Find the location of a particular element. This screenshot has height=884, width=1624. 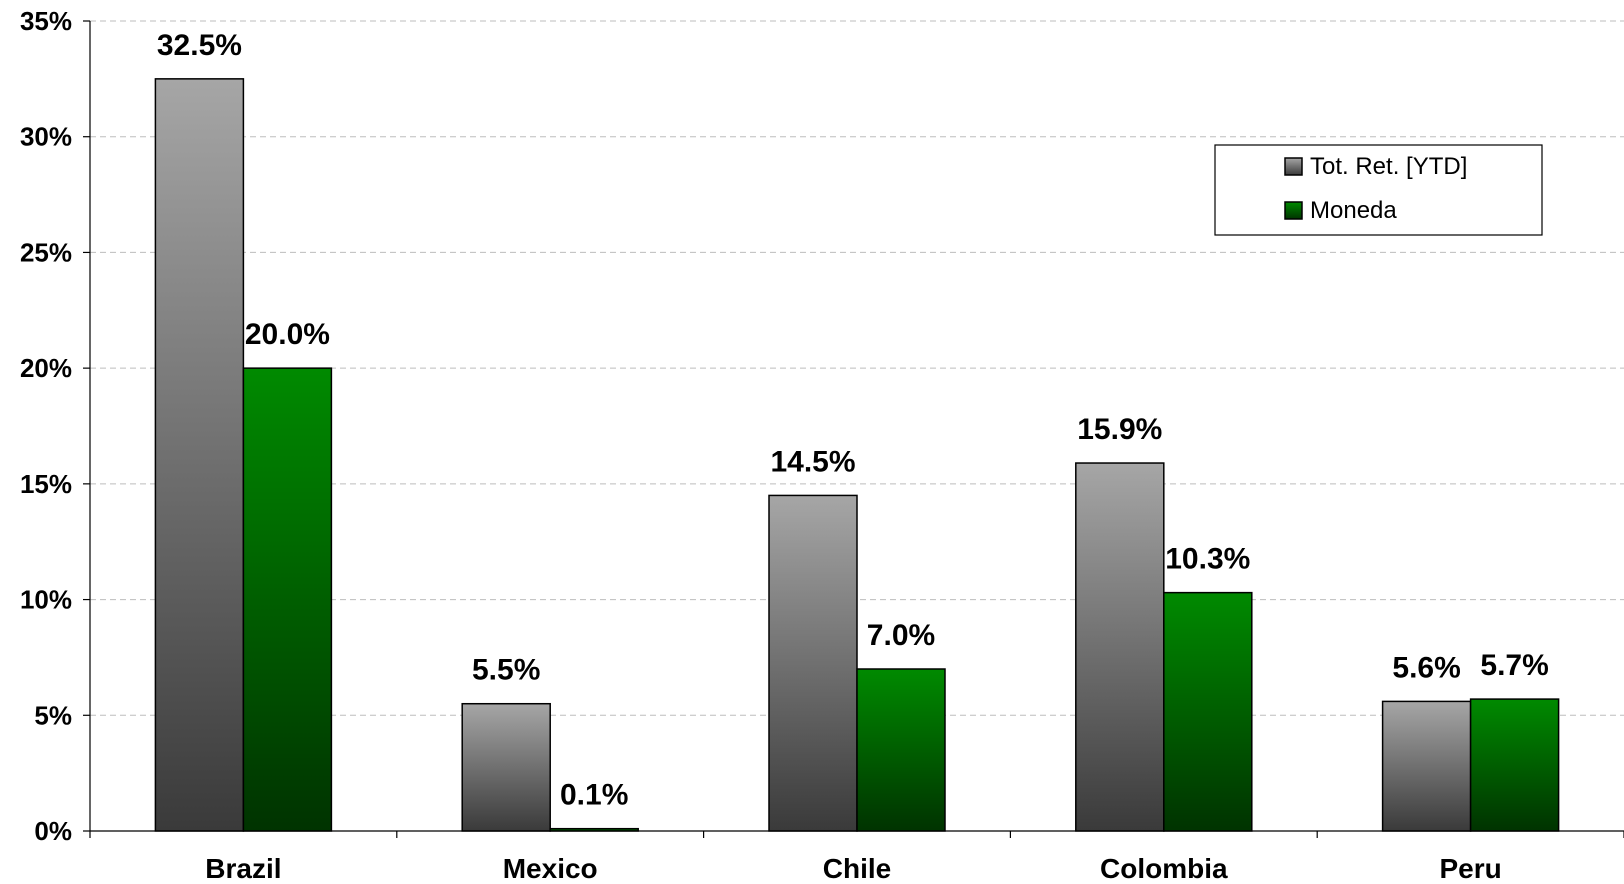

data-label: 10.3% is located at coordinates (1207, 559).